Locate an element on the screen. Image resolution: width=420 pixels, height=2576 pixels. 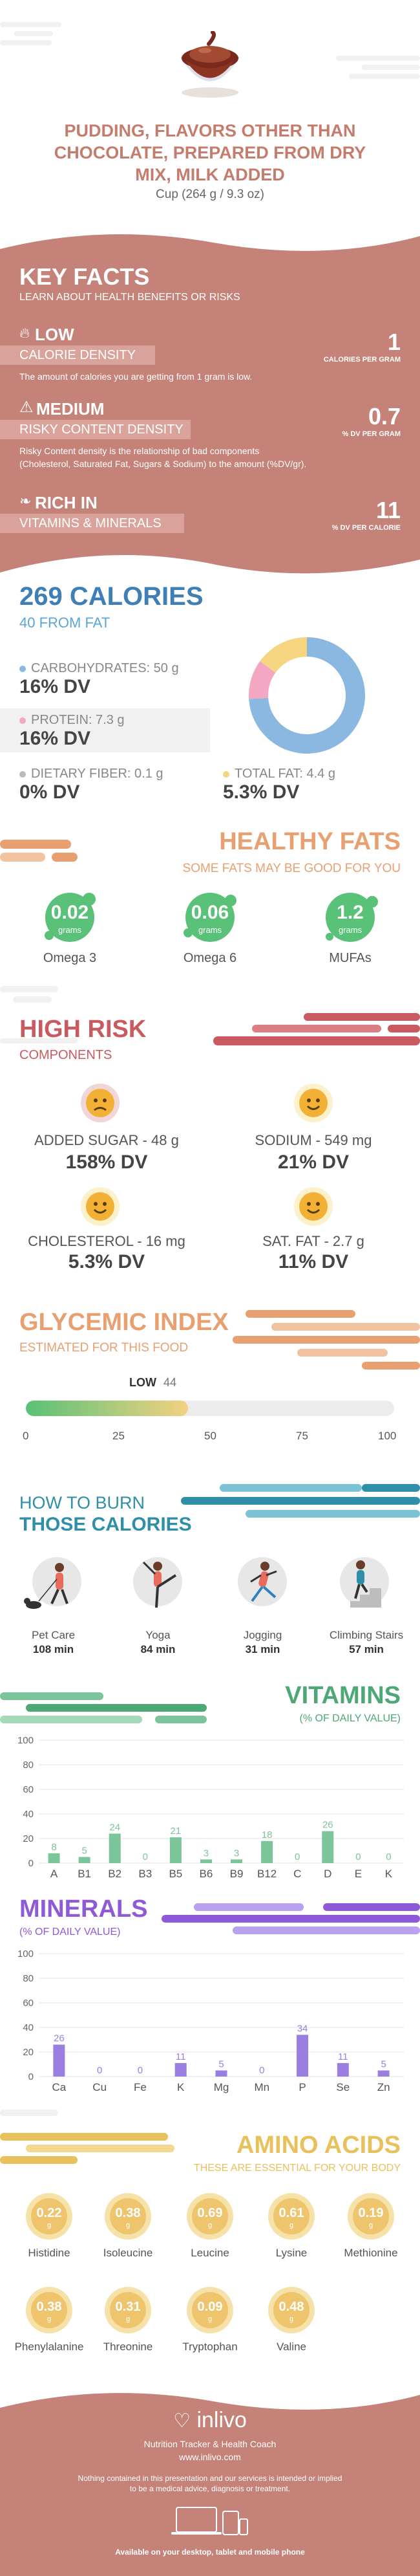
omega3-label: Omega 3 is located at coordinates (70, 958).